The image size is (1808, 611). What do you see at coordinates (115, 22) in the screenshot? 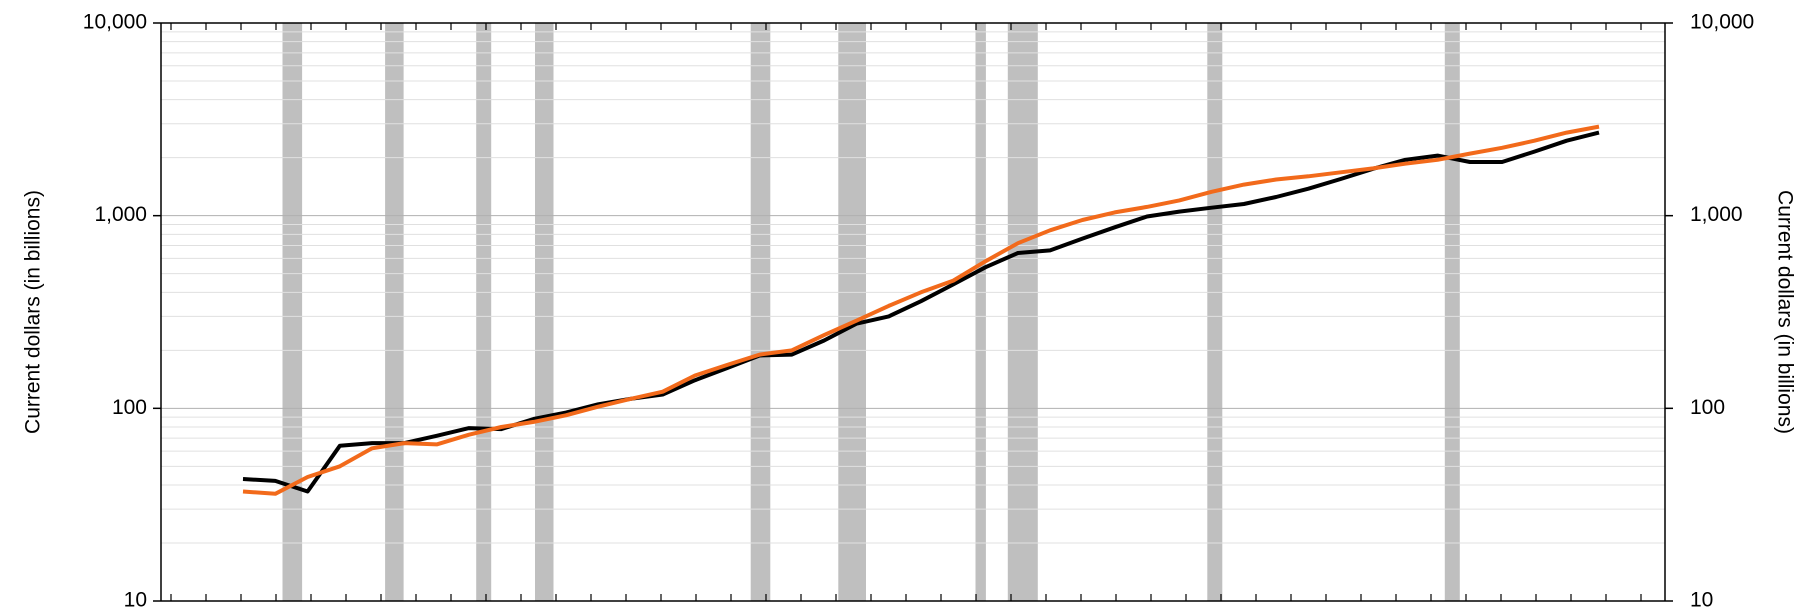
I see `y-tick-label: 10,000` at bounding box center [115, 22].